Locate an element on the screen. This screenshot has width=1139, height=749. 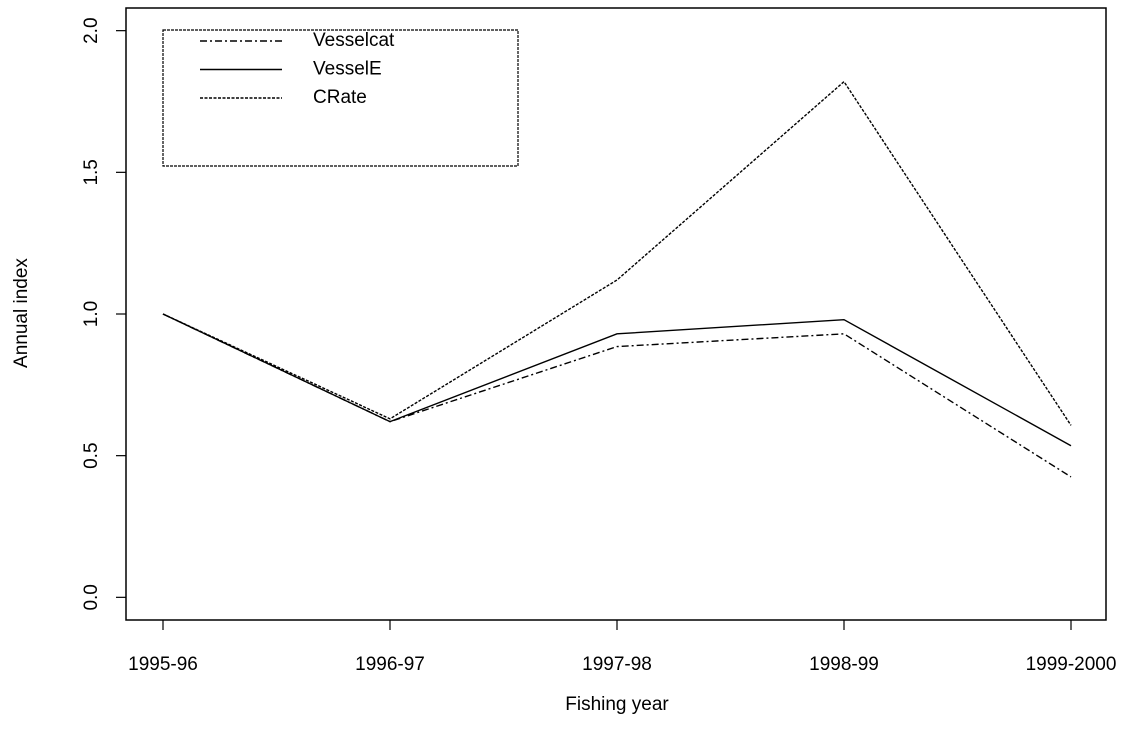
legend-label: CRate is located at coordinates (340, 97).